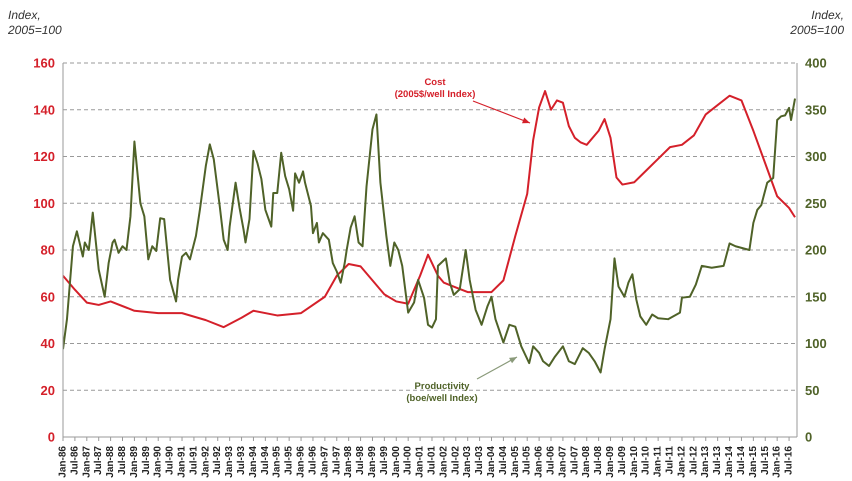 This screenshot has width=852, height=481. I want to click on x-tick-label: Jul-13, so click(718, 460).